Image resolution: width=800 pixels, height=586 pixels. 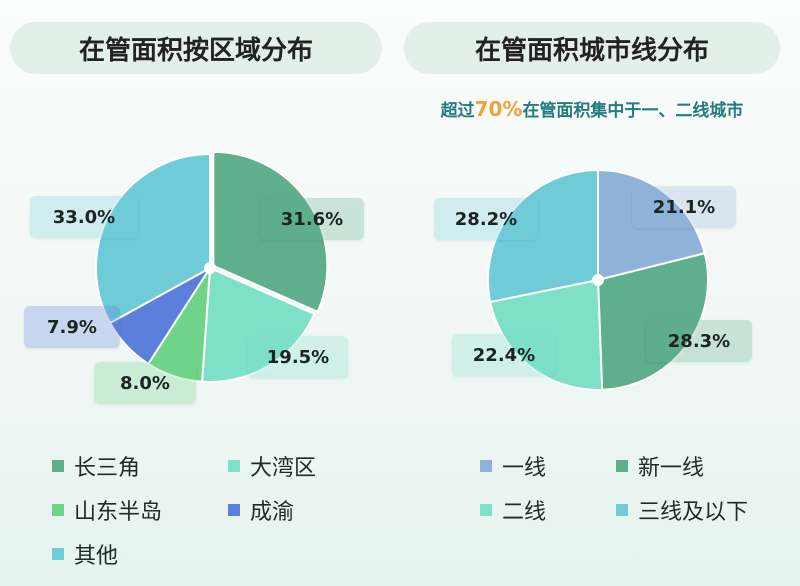 I want to click on legend-label: 大湾区, so click(x=283, y=468).